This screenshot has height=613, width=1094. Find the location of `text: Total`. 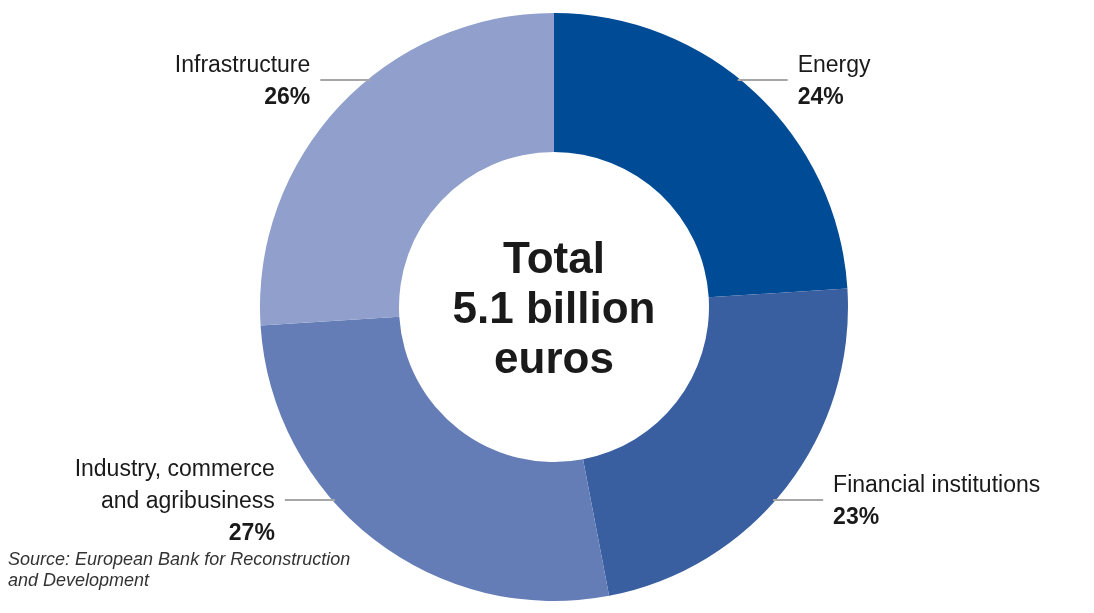

text: Total is located at coordinates (554, 257).